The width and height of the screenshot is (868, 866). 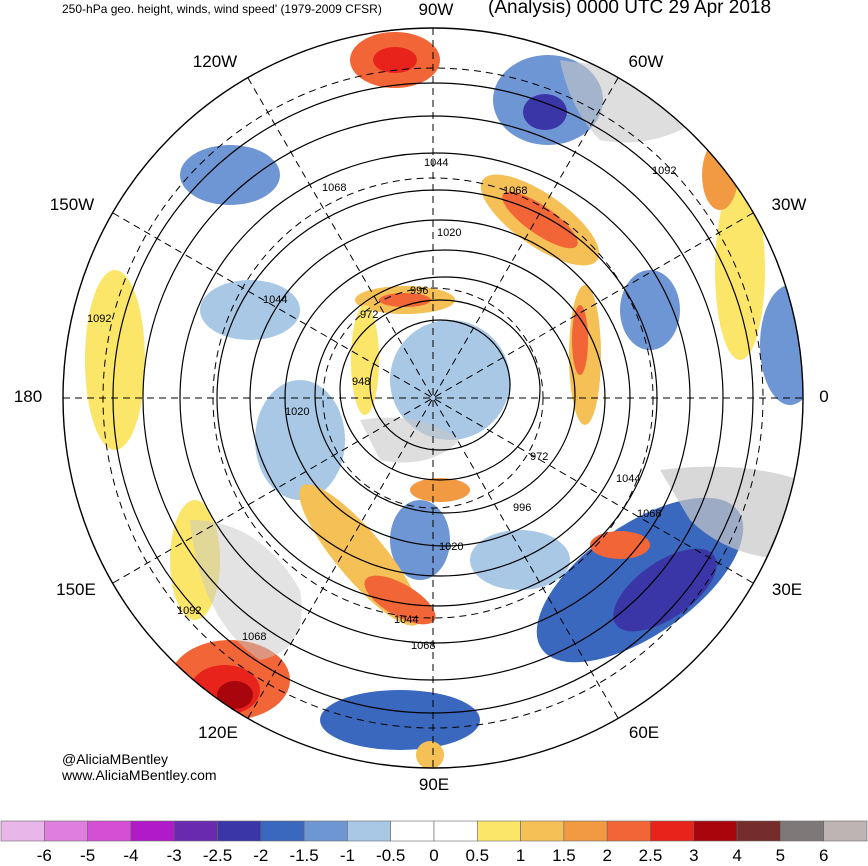 I want to click on colorbar-tick-label: -1.5, so click(x=304, y=855).